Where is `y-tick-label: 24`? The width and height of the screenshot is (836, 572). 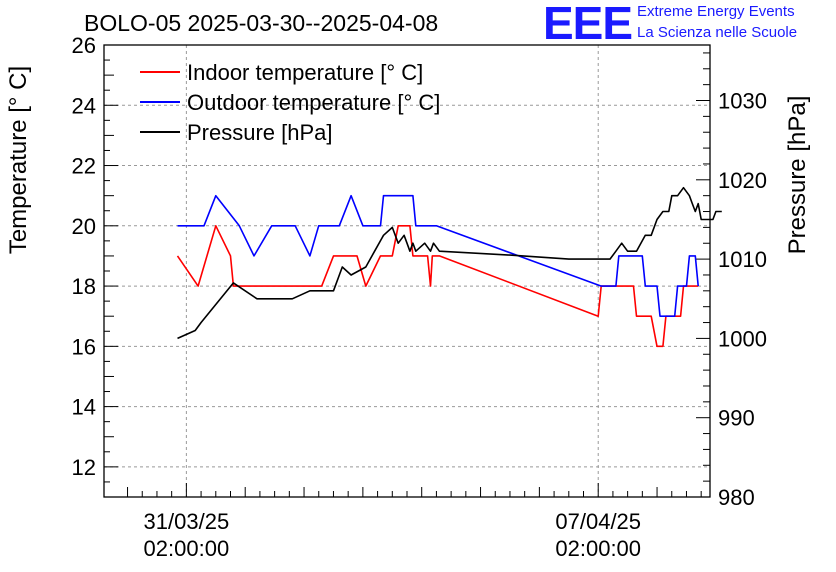
y-tick-label: 24 is located at coordinates (84, 105).